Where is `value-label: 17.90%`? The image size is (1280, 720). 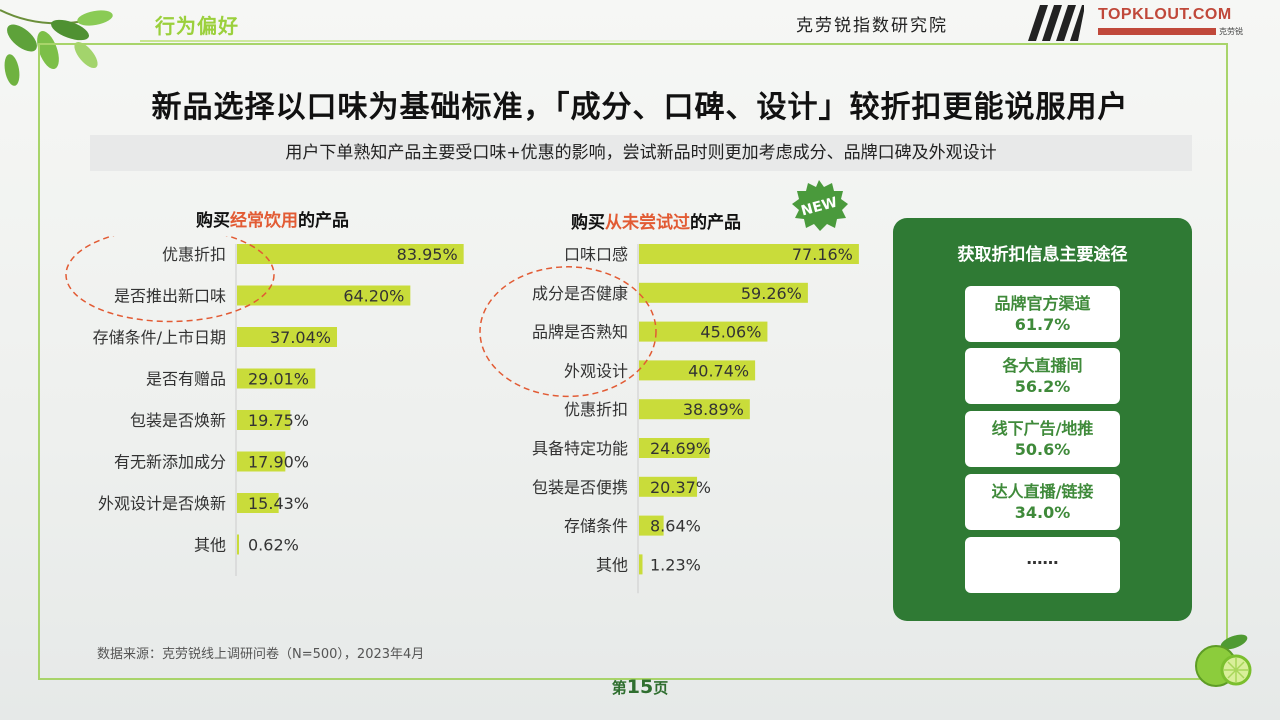 value-label: 17.90% is located at coordinates (278, 462).